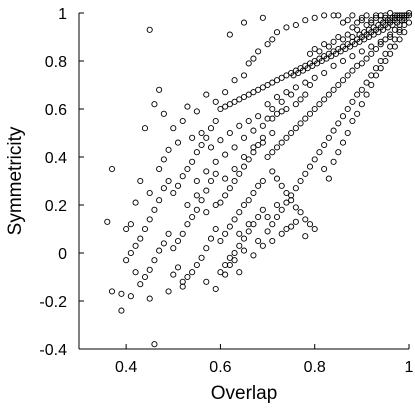 The height and width of the screenshot is (410, 415). I want to click on x-axis-label: Overlap, so click(244, 393).